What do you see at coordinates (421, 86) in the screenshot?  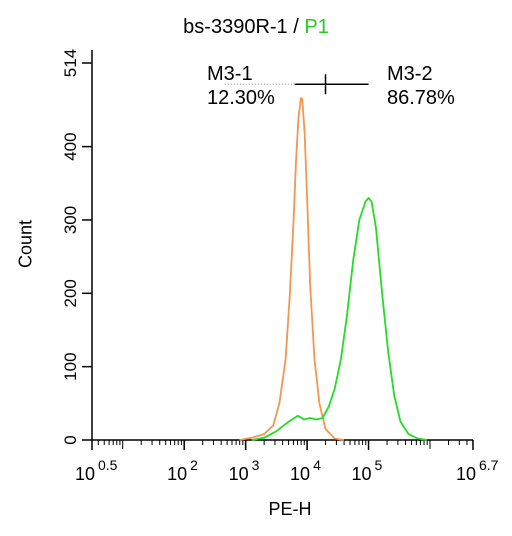 I see `marker-m3-2: M3-2 86.78%` at bounding box center [421, 86].